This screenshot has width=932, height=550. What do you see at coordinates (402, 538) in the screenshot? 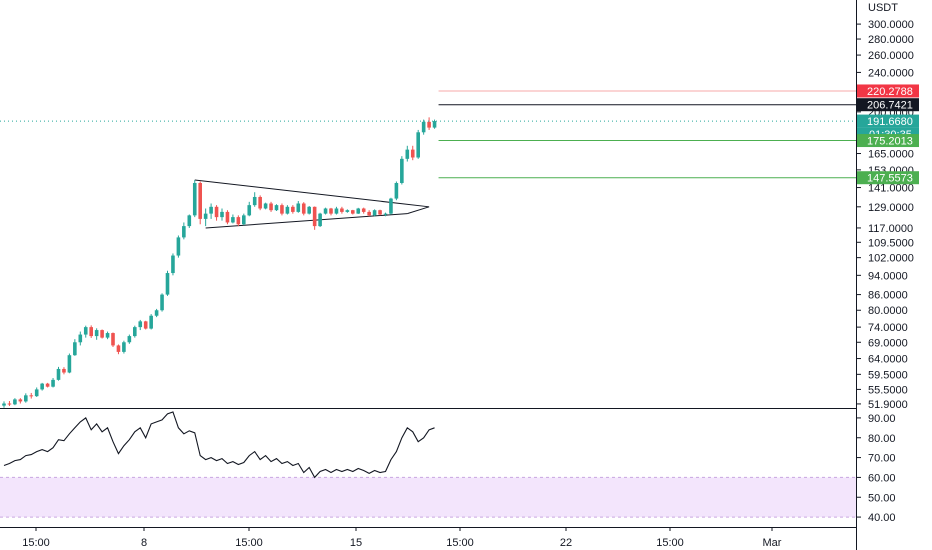
I see `time-axis: 15:00 8 15:00 15 15:00 22 15:00 Mar` at bounding box center [402, 538].